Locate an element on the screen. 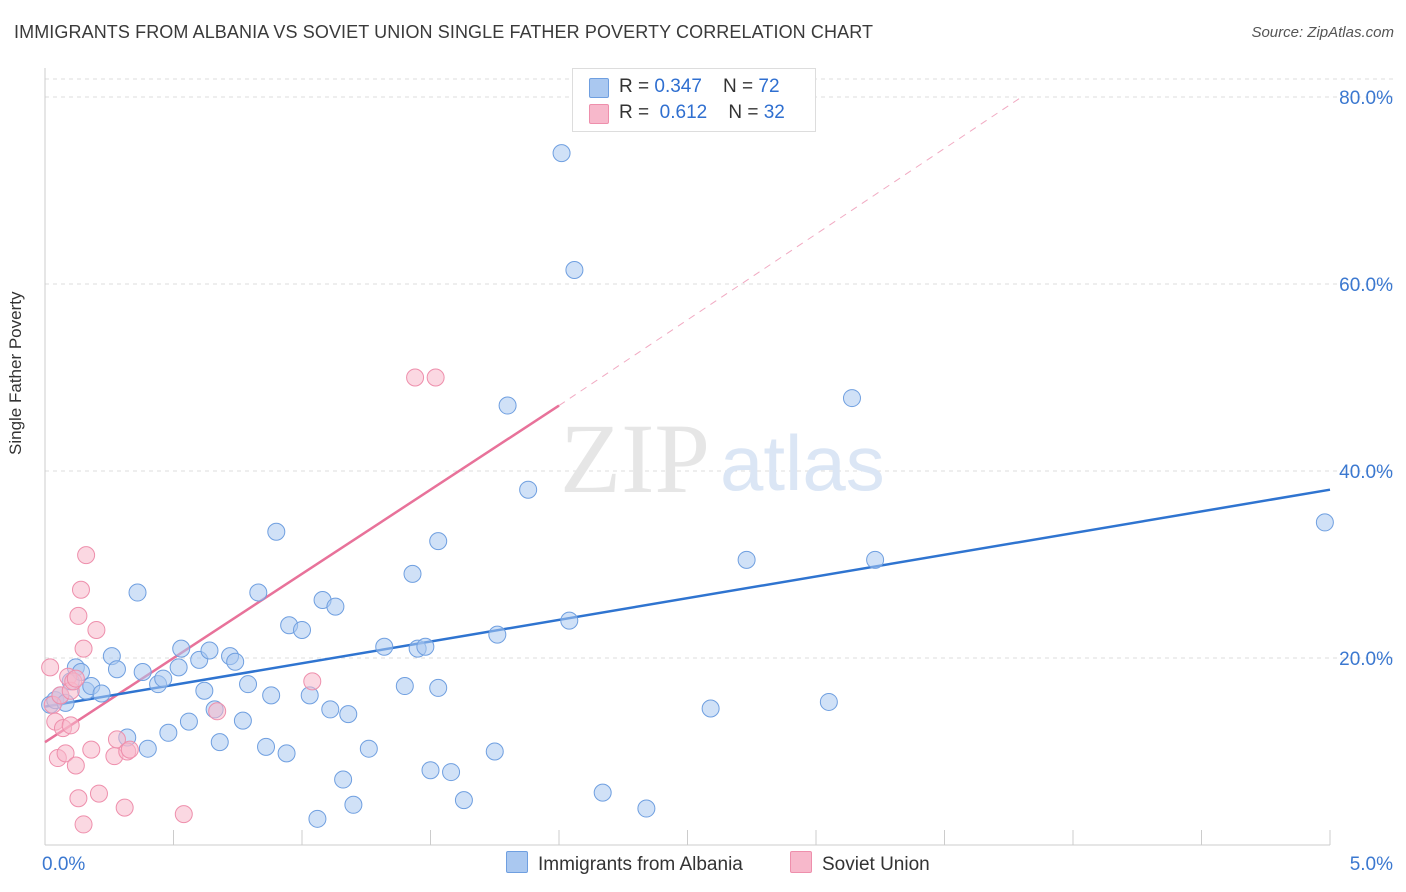  y-tick-label: 20.0% is located at coordinates (1366, 659).